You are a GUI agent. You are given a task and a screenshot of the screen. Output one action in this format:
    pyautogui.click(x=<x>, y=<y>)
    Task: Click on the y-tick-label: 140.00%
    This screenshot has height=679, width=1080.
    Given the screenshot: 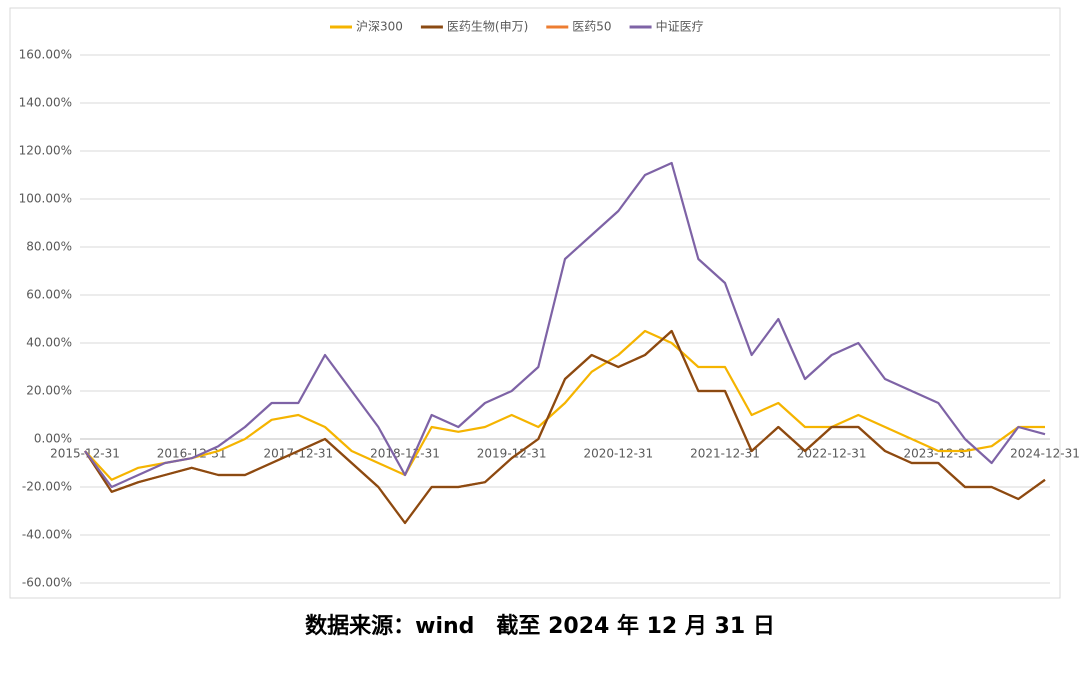 What is the action you would take?
    pyautogui.click(x=45, y=103)
    